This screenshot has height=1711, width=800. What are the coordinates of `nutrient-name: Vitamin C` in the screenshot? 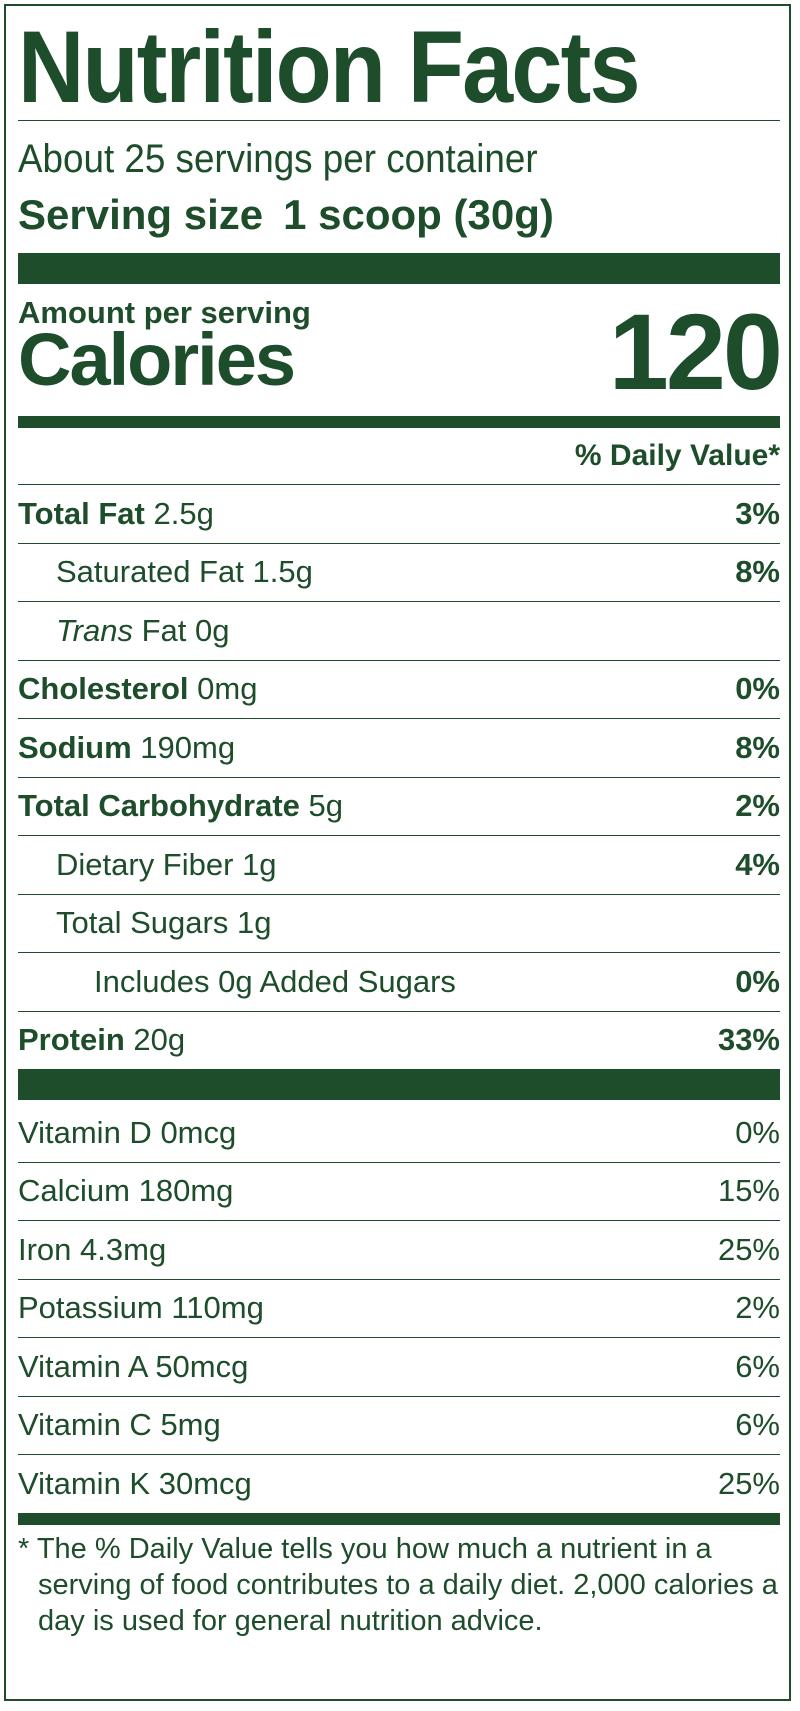 It's located at (85, 1425).